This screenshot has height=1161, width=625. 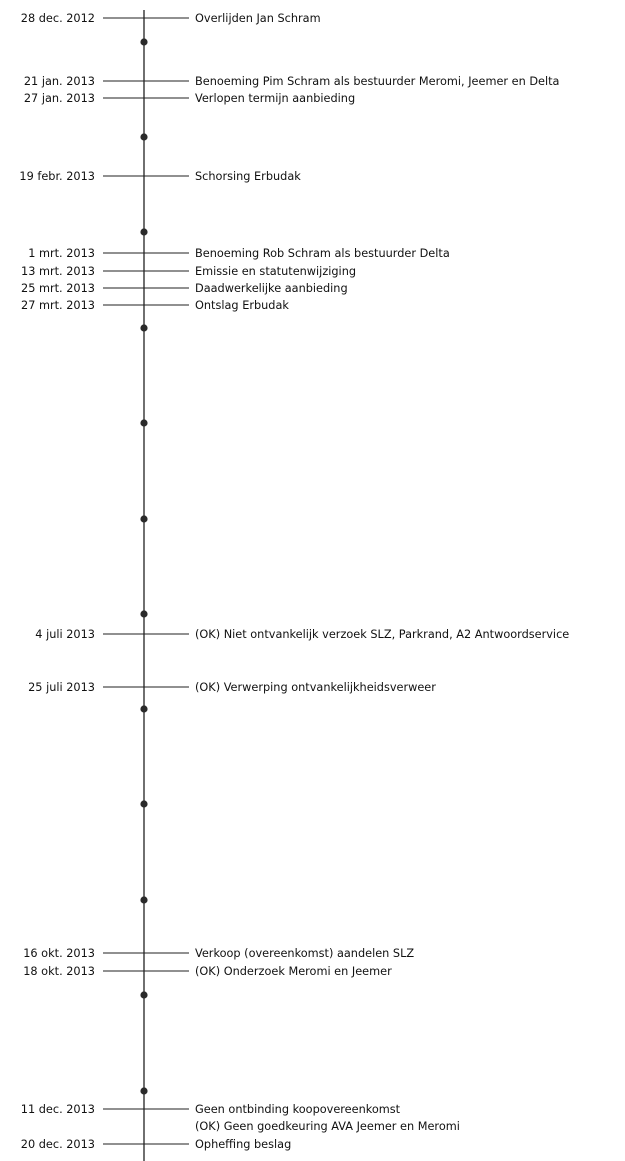 What do you see at coordinates (155, 305) in the screenshot?
I see `timeline-event: 27 mrt. 2013 Ontslag Erbudak` at bounding box center [155, 305].